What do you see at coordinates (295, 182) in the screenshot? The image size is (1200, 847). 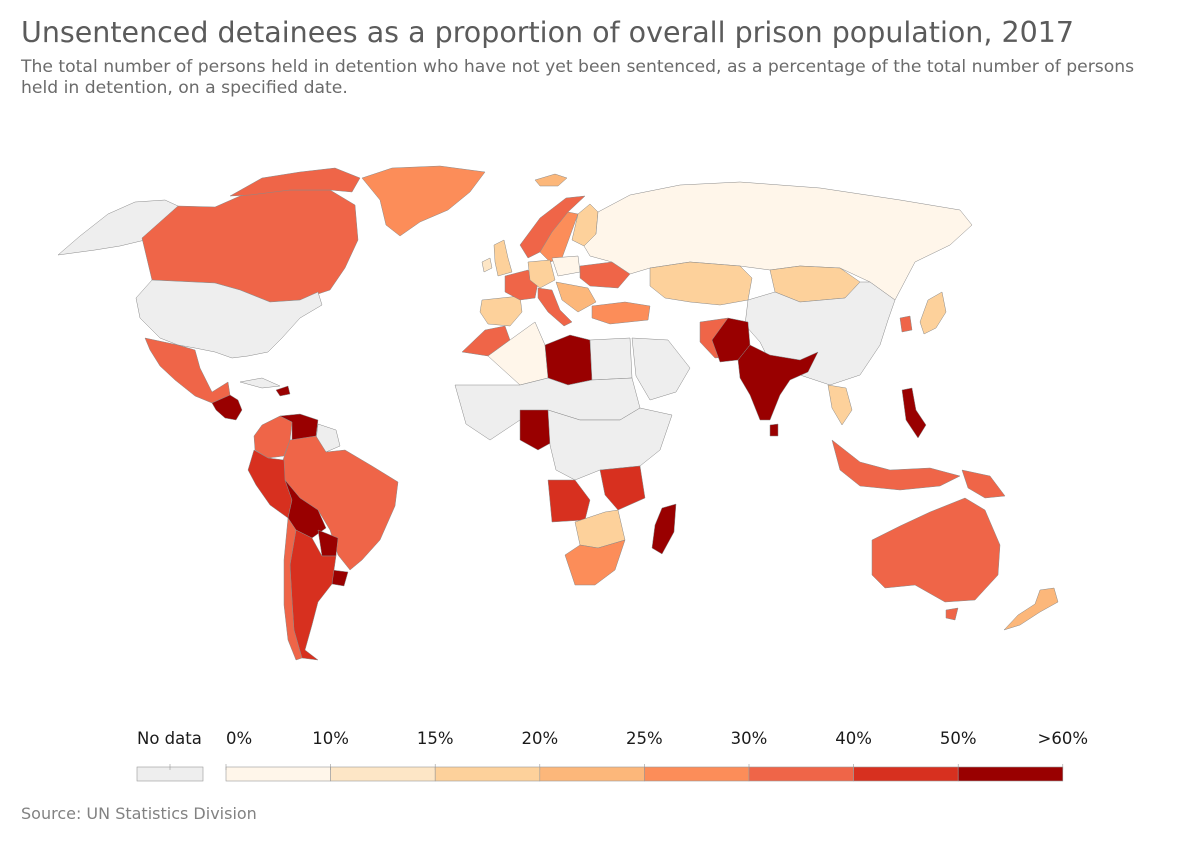 I see `region-canada-islands` at bounding box center [295, 182].